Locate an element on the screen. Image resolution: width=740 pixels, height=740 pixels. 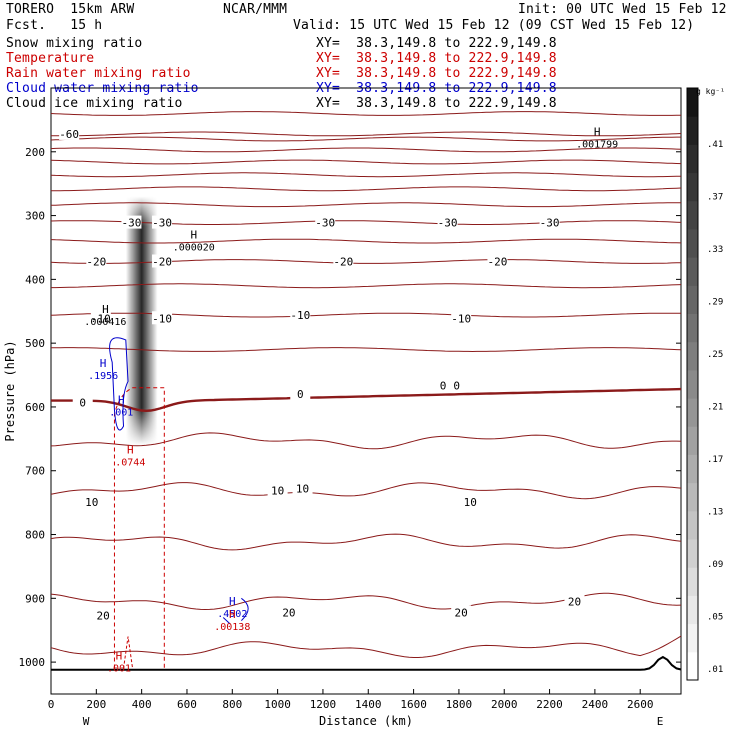
x-tick-label: 200 is located at coordinates (96, 704).